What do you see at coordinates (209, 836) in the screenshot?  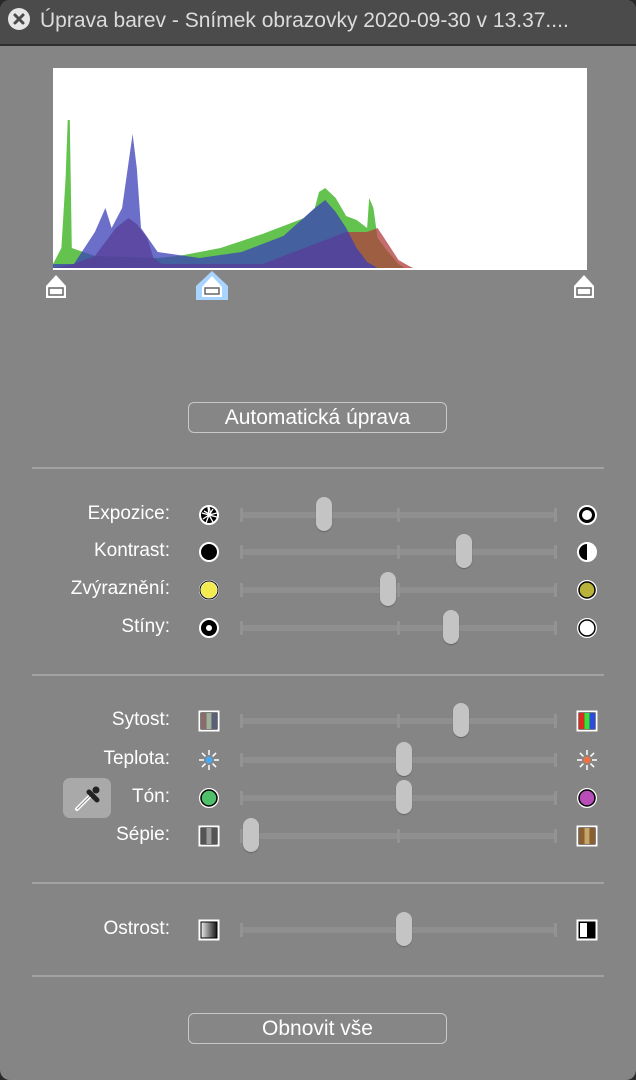 I see `stripes-gray-icon` at bounding box center [209, 836].